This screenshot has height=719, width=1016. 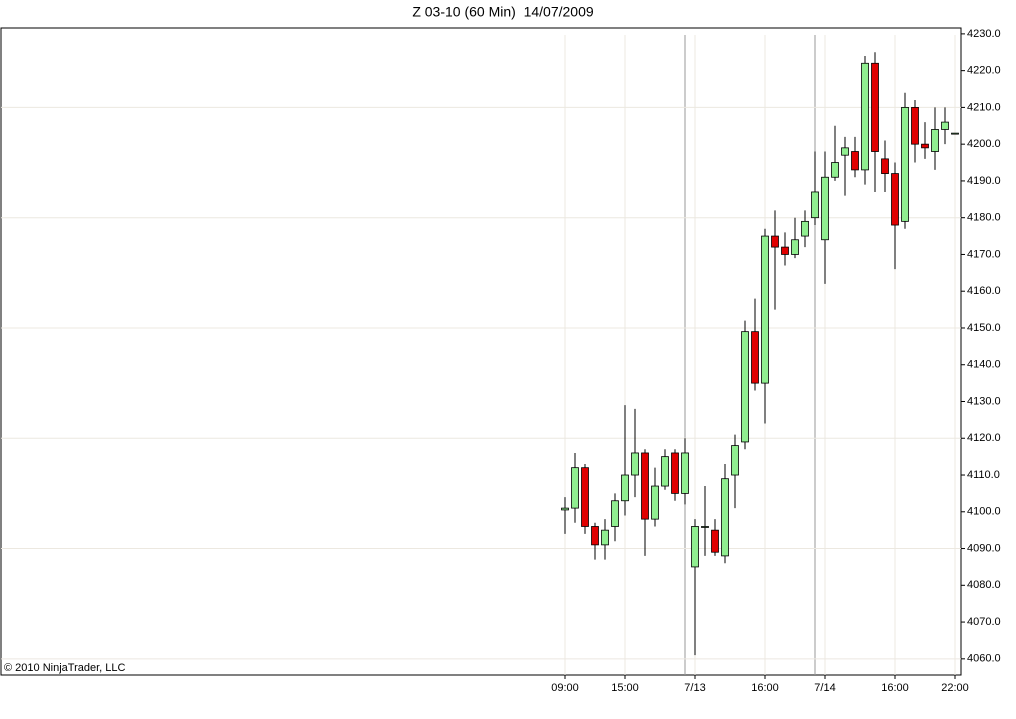 What do you see at coordinates (984, 144) in the screenshot?
I see `y-tick-label: 4200.0` at bounding box center [984, 144].